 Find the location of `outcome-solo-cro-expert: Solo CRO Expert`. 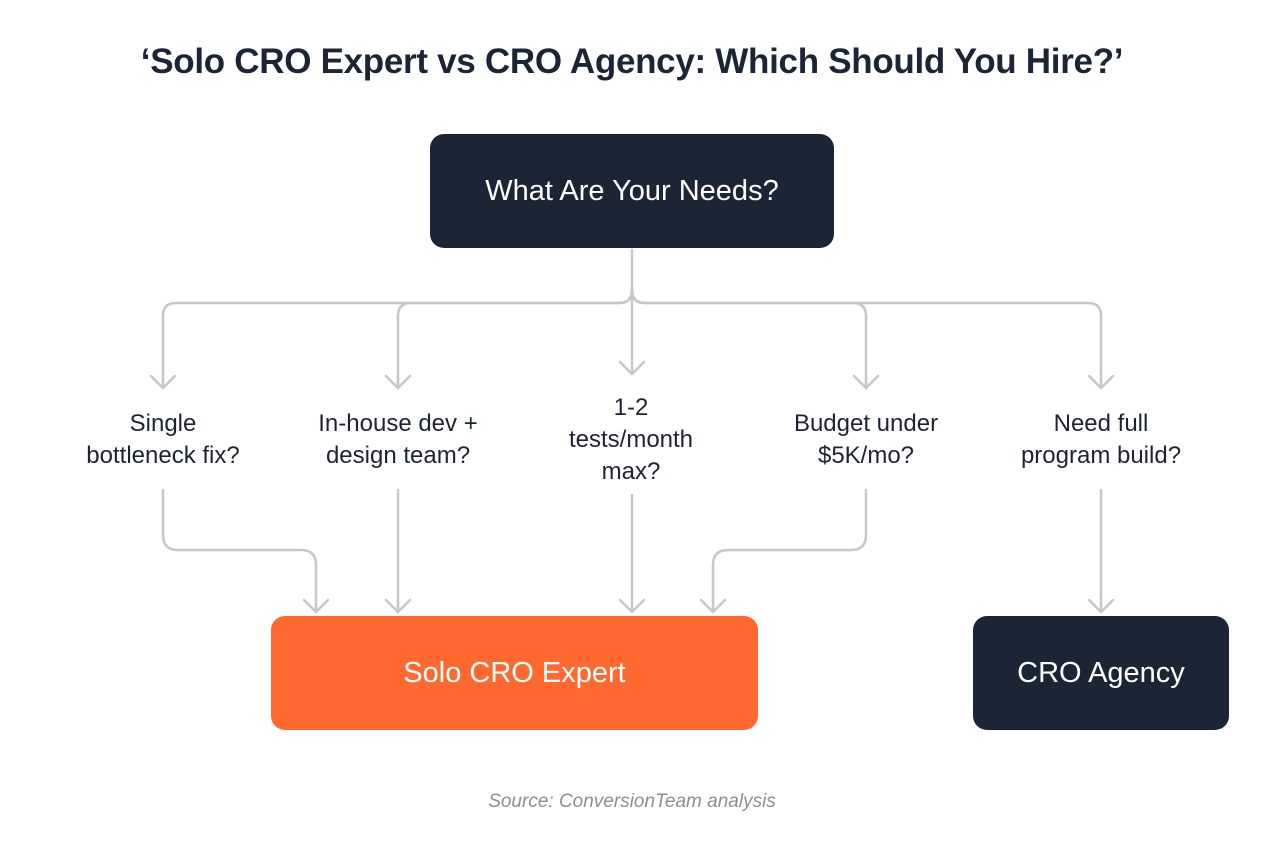

outcome-solo-cro-expert: Solo CRO Expert is located at coordinates (514, 673).